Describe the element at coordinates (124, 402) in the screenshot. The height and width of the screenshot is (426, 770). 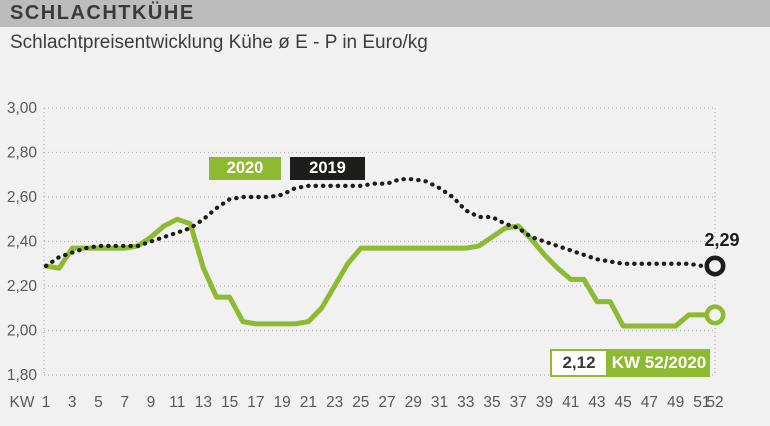
I see `x-tick-label: 7` at that location.